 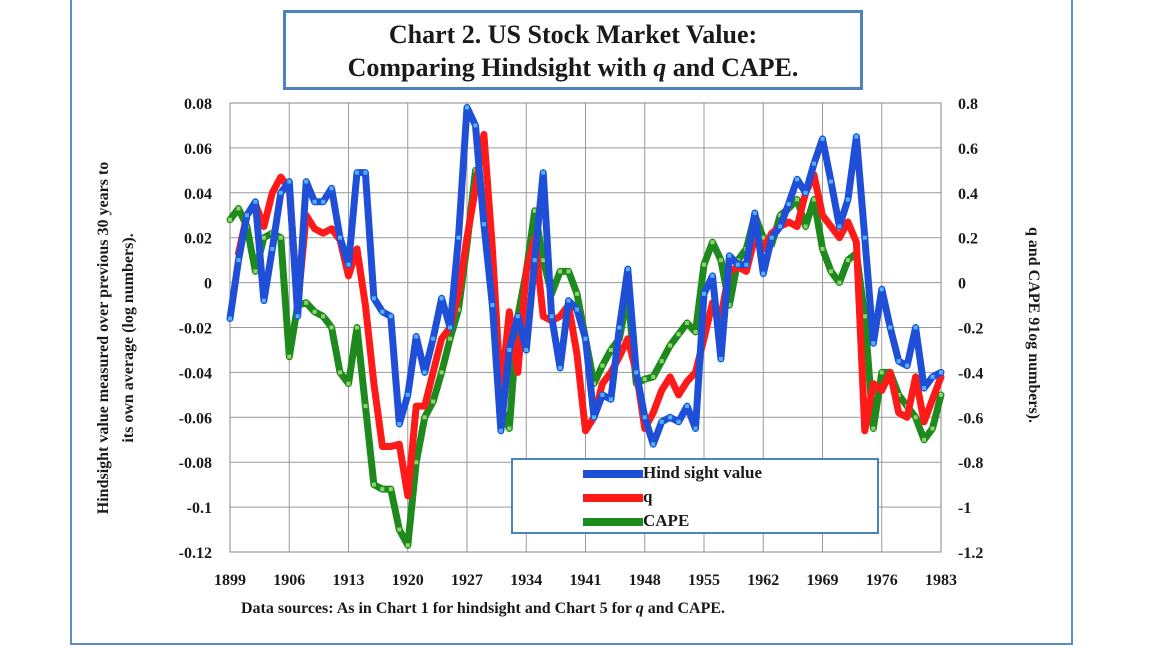 I want to click on x-tick-label: 1899, so click(x=230, y=580).